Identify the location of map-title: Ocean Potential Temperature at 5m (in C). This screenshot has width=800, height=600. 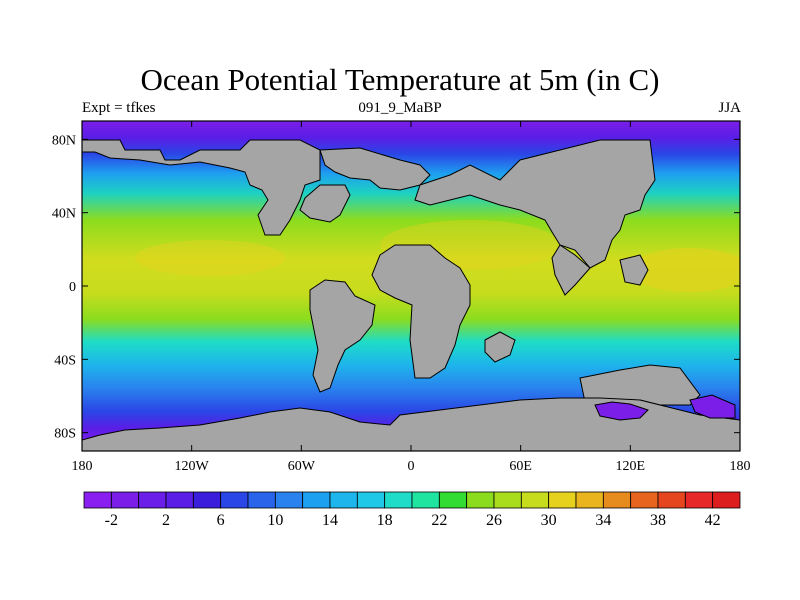
(400, 79).